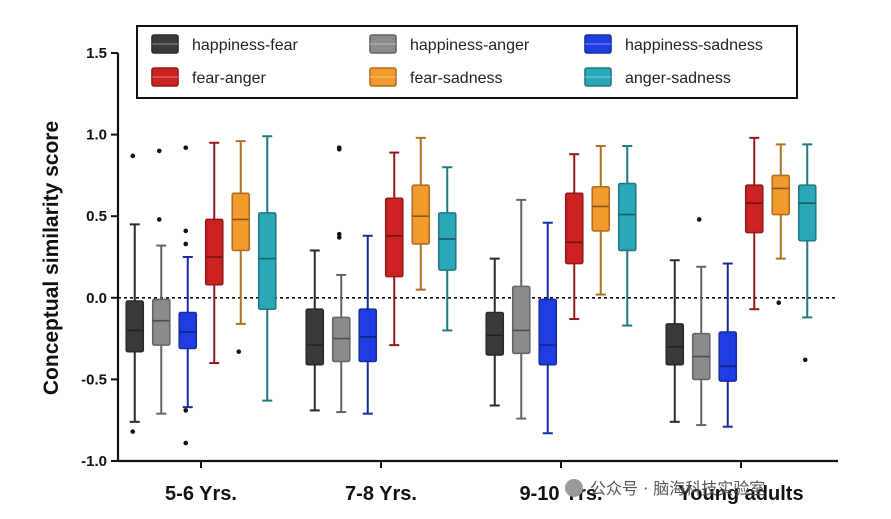  Describe the element at coordinates (94, 461) in the screenshot. I see `y-tick-label: -1.0` at that location.